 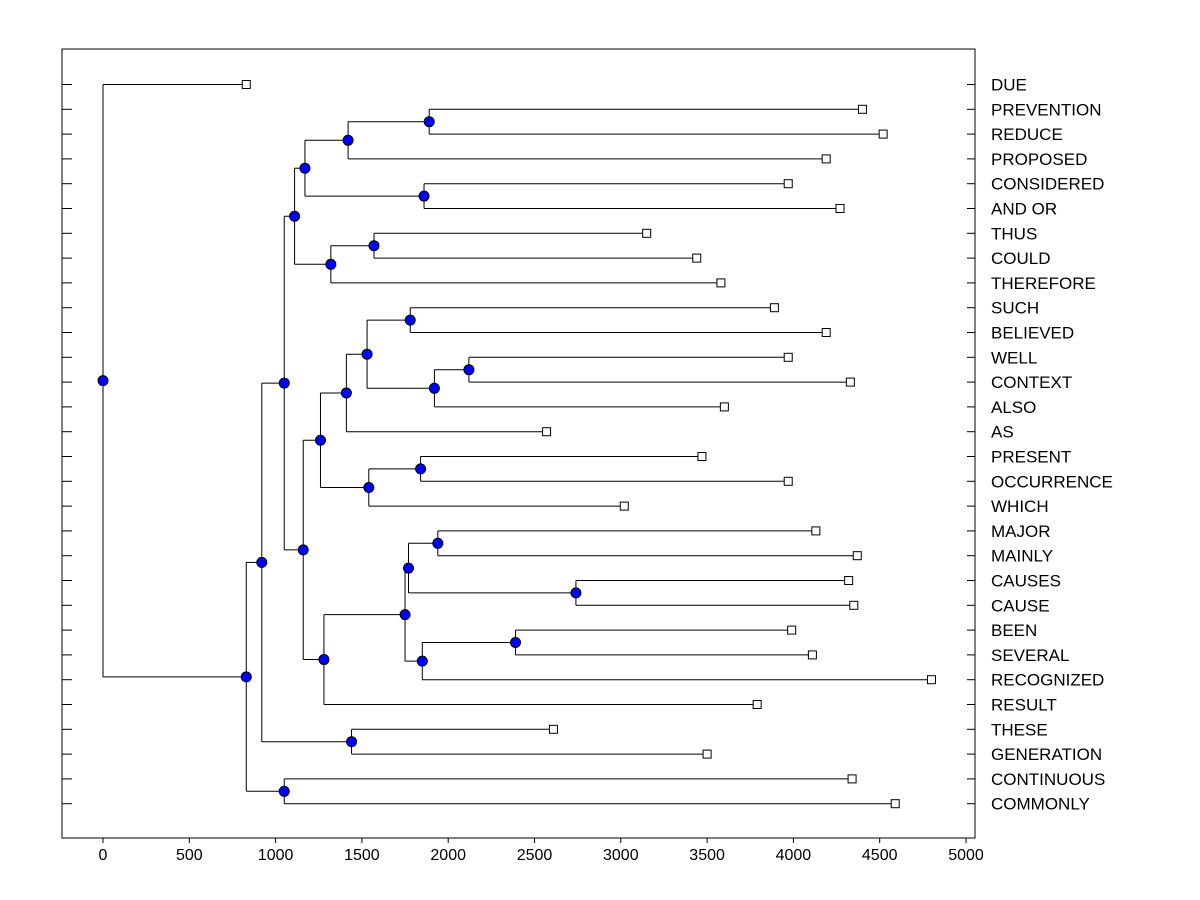 I want to click on leaf-label: CAUSES, so click(x=1026, y=581).